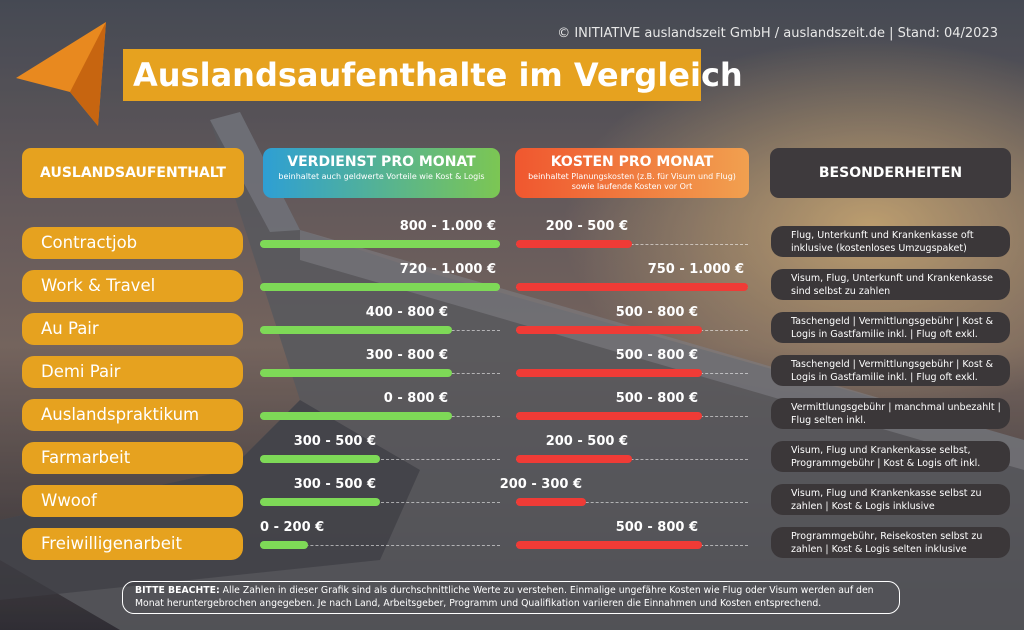  What do you see at coordinates (132, 243) in the screenshot?
I see `row-label: Contractjob` at bounding box center [132, 243].